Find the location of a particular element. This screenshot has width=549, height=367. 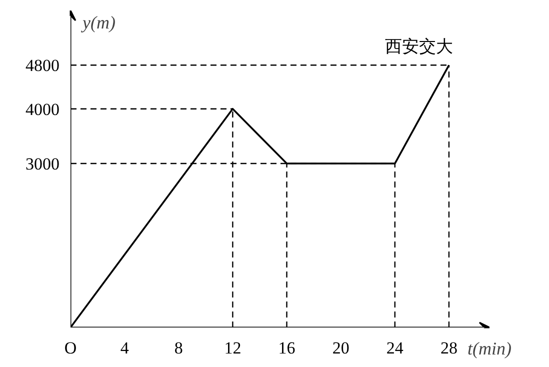

x-tick-label: 8 is located at coordinates (178, 348).